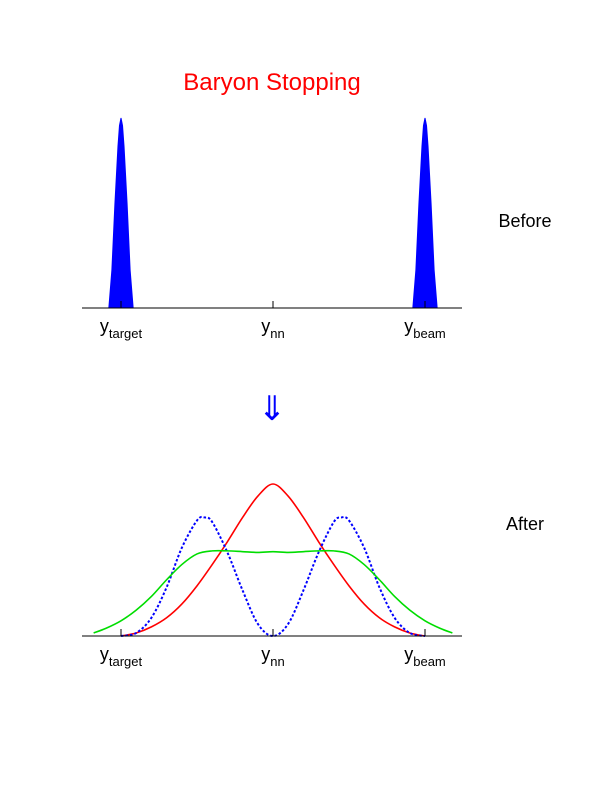 This screenshot has width=612, height=792. I want to click on before-tick-label-nn-main: y, so click(265, 326).